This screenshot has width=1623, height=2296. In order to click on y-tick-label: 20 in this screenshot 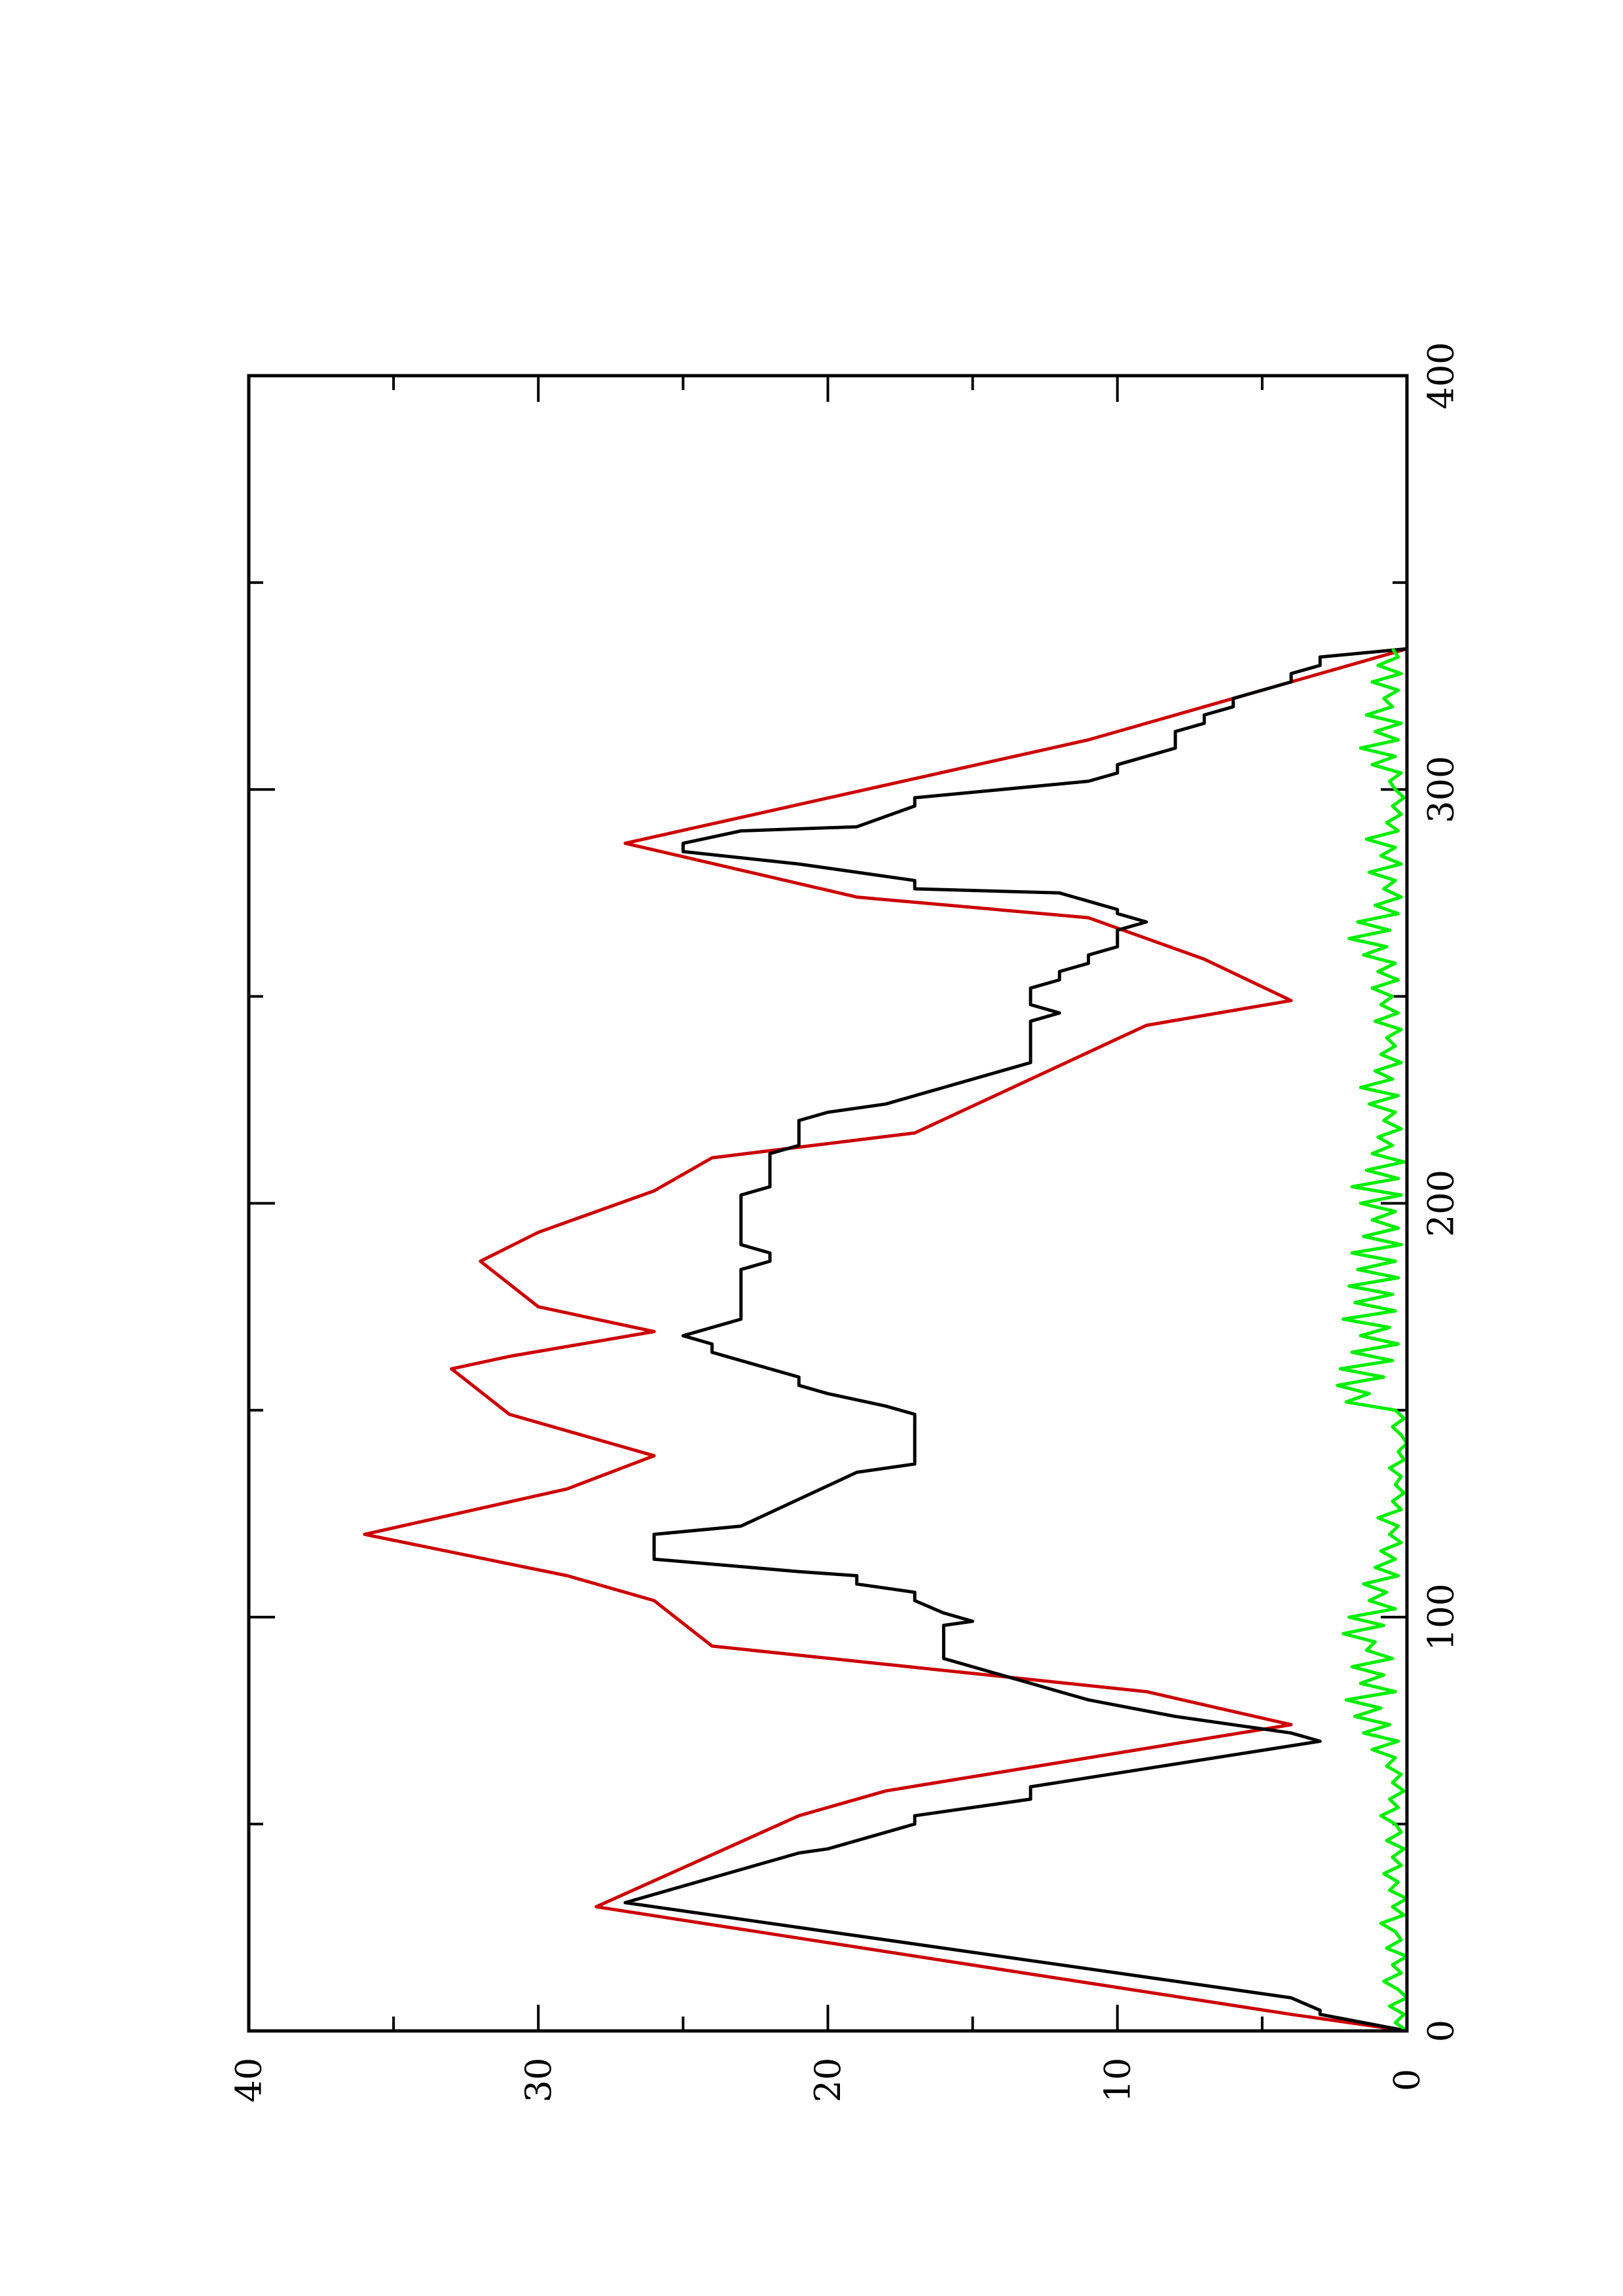, I will do `click(827, 2080)`.